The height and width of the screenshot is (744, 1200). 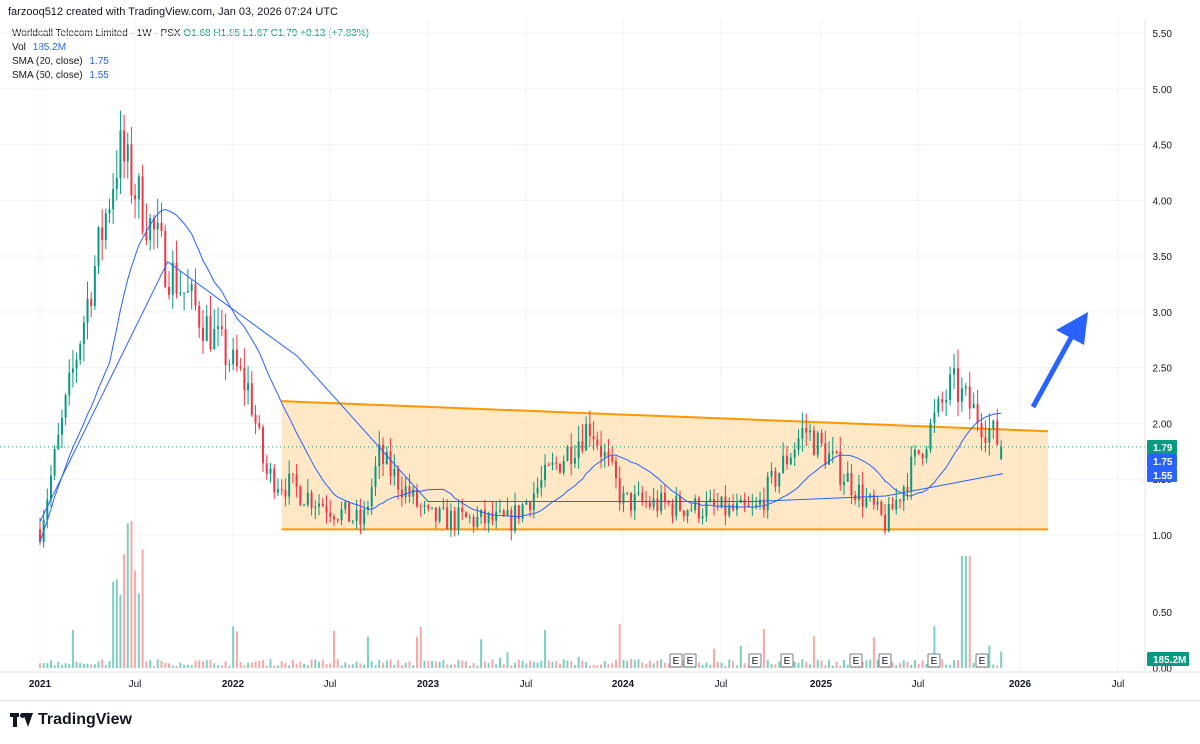 I want to click on sma20-label: SMA (20, close), so click(x=47, y=61).